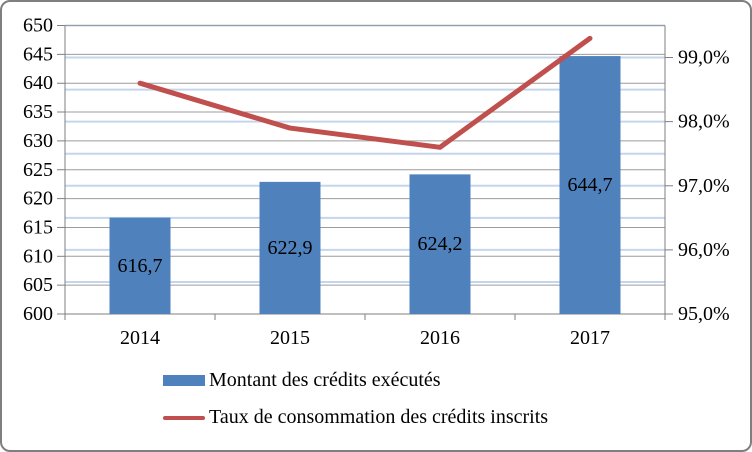 This screenshot has height=452, width=752. I want to click on x-axis-category-label: 2014, so click(140, 338).